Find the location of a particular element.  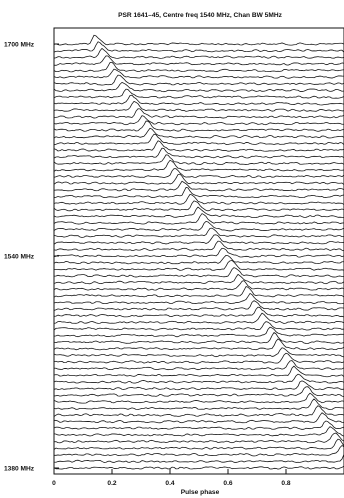

x-tick-label: 0.8 is located at coordinates (285, 483).